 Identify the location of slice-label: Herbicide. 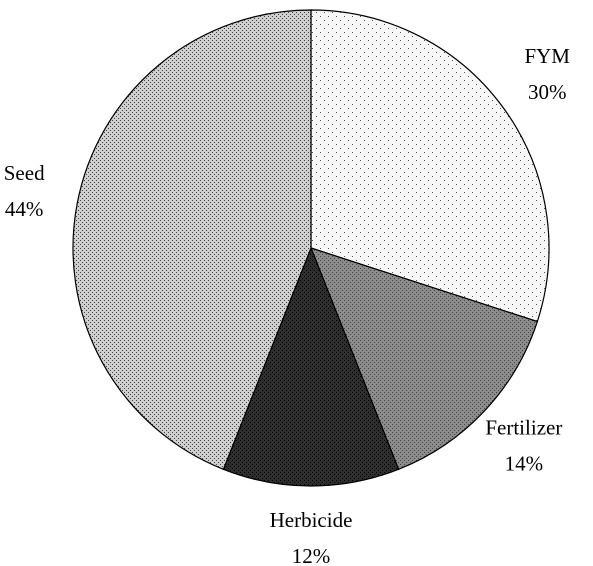
(311, 520).